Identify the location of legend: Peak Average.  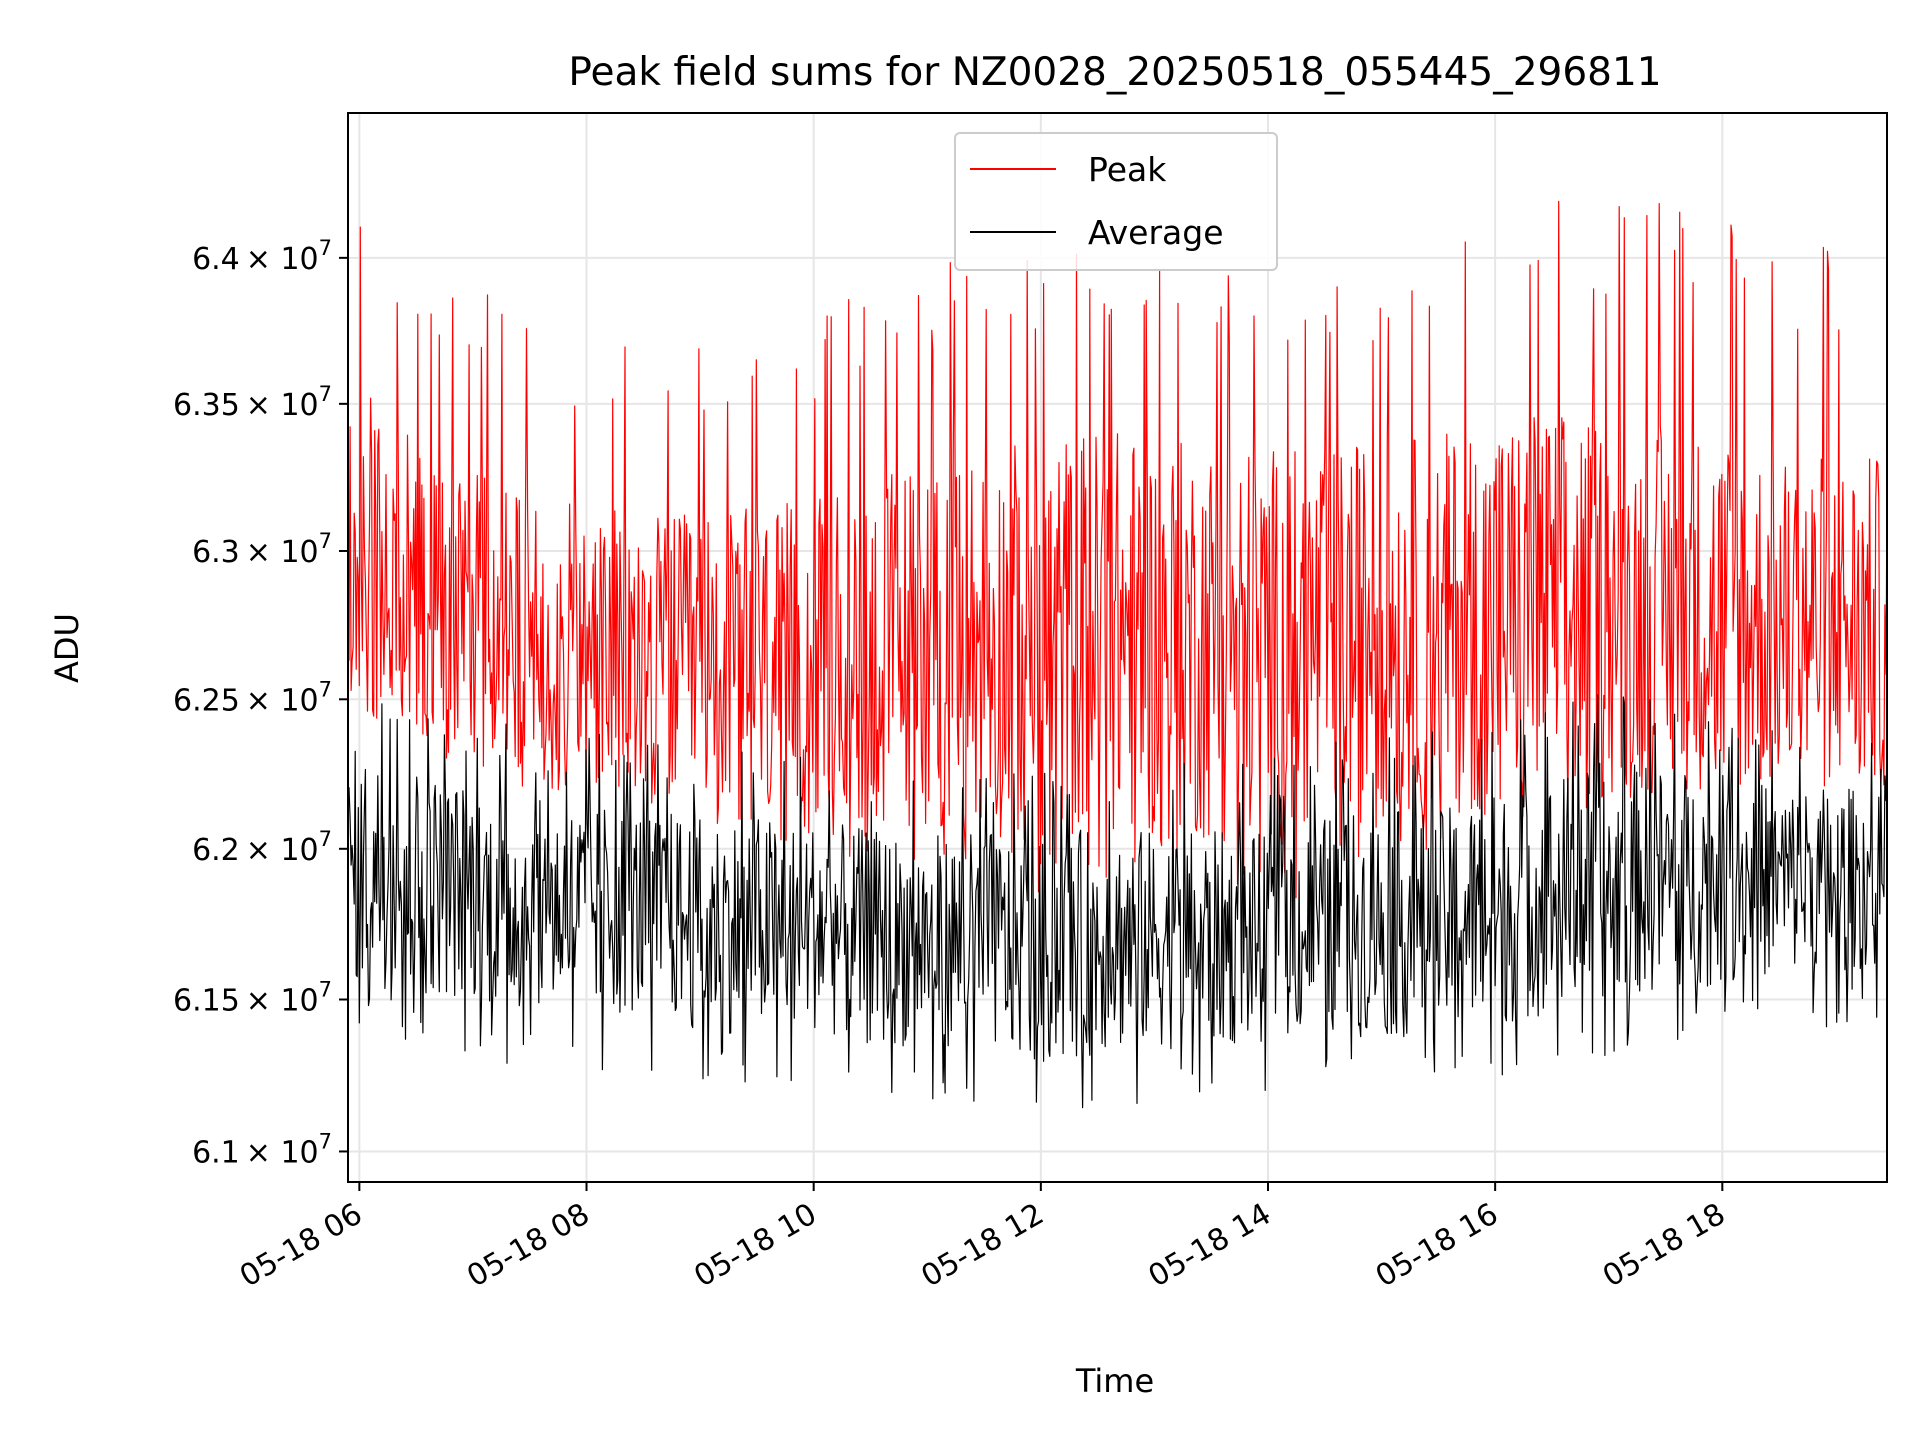
(1116, 201).